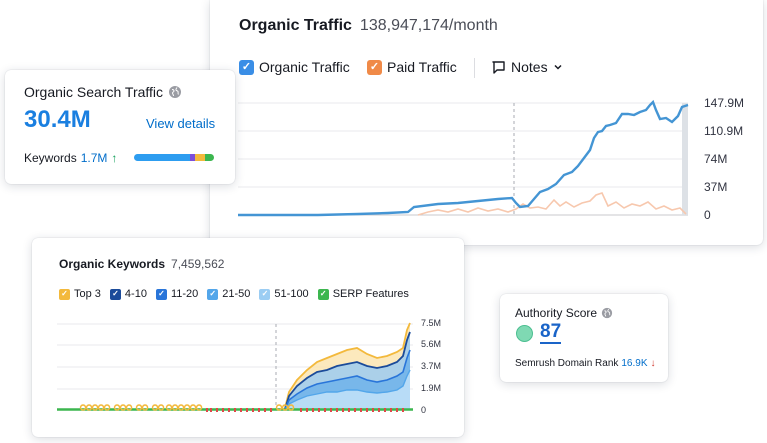  I want to click on legend-21-50-label: 21-50, so click(236, 294).